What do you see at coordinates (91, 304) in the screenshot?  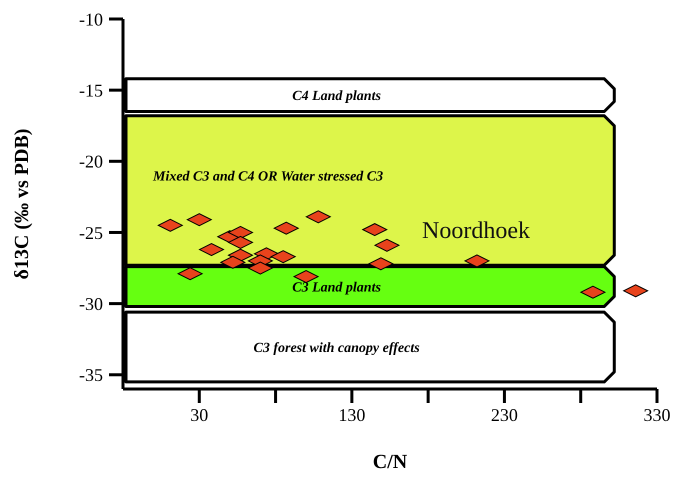 I see `y-tick-label: -30` at bounding box center [91, 304].